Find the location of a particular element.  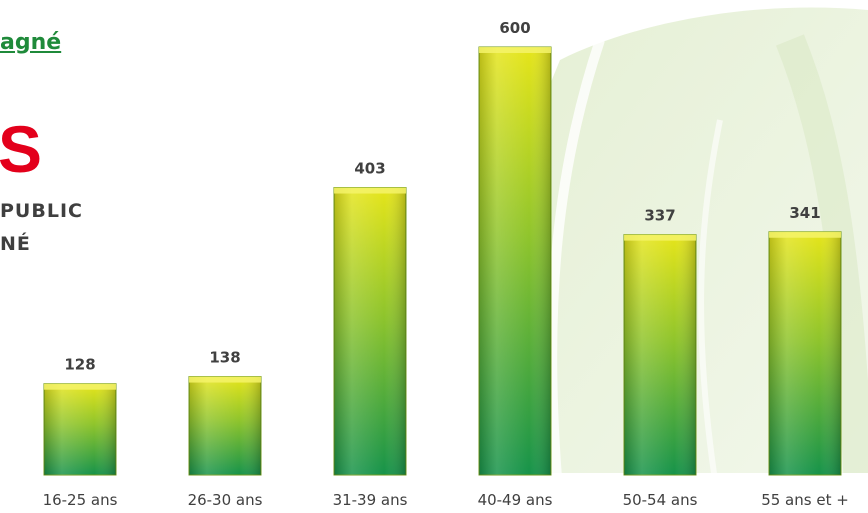

x-tick-label: 16-25 ans is located at coordinates (80, 500).